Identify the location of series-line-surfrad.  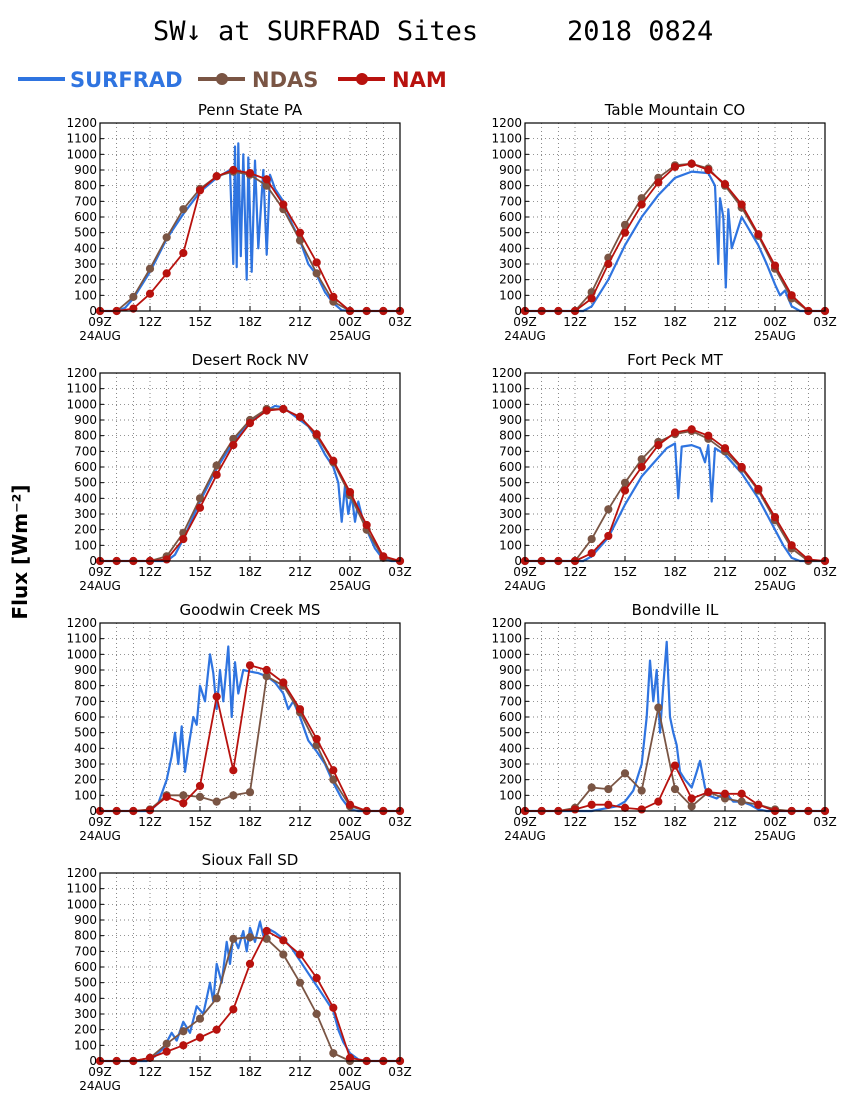
(250, 729).